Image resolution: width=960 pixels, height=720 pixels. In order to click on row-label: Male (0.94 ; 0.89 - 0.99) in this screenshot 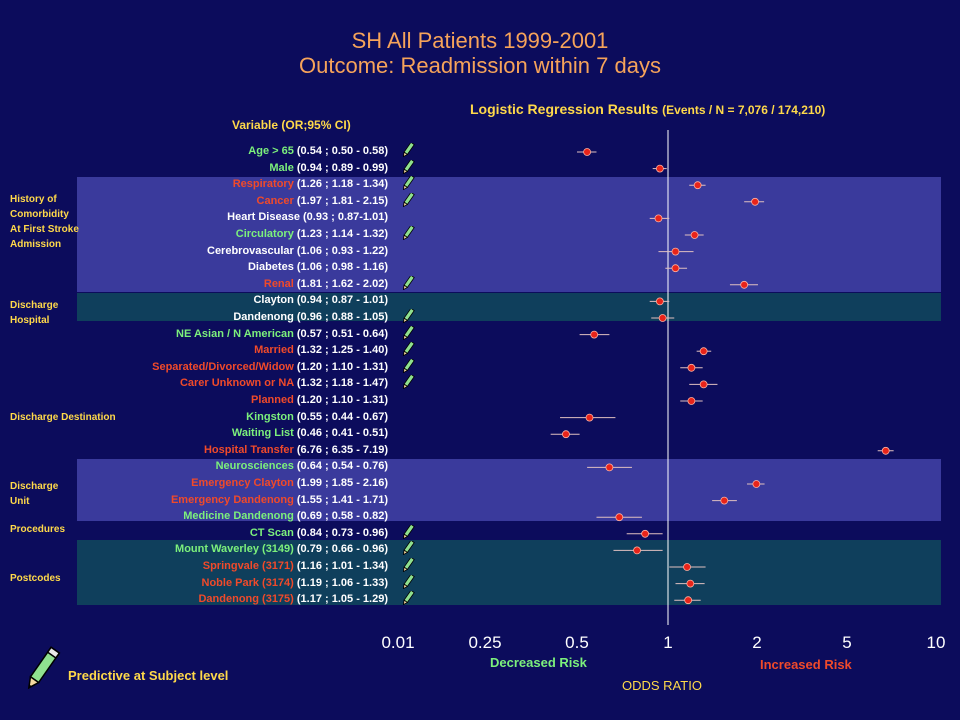, I will do `click(328, 168)`.